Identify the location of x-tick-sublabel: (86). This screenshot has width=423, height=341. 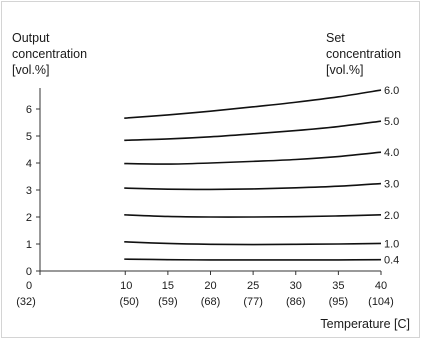
(296, 302).